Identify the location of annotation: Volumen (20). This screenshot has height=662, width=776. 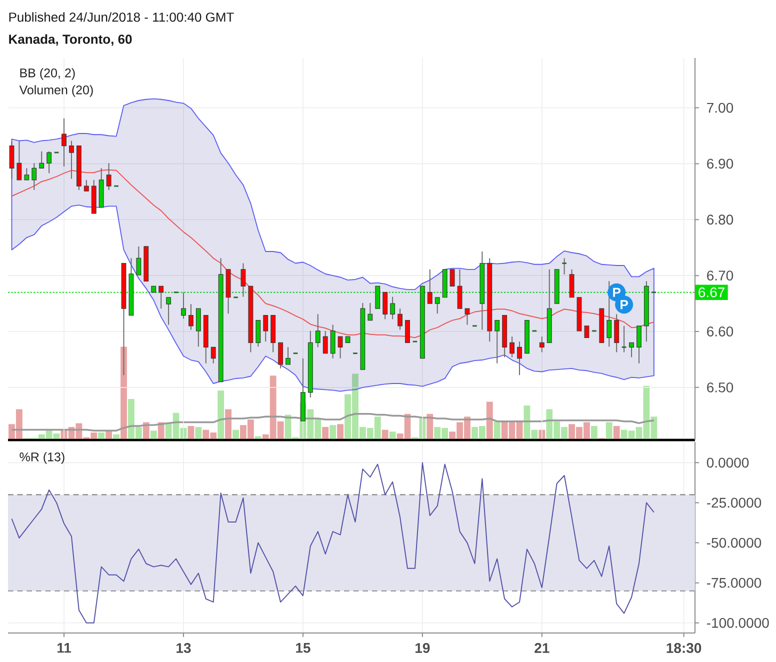
(56, 91).